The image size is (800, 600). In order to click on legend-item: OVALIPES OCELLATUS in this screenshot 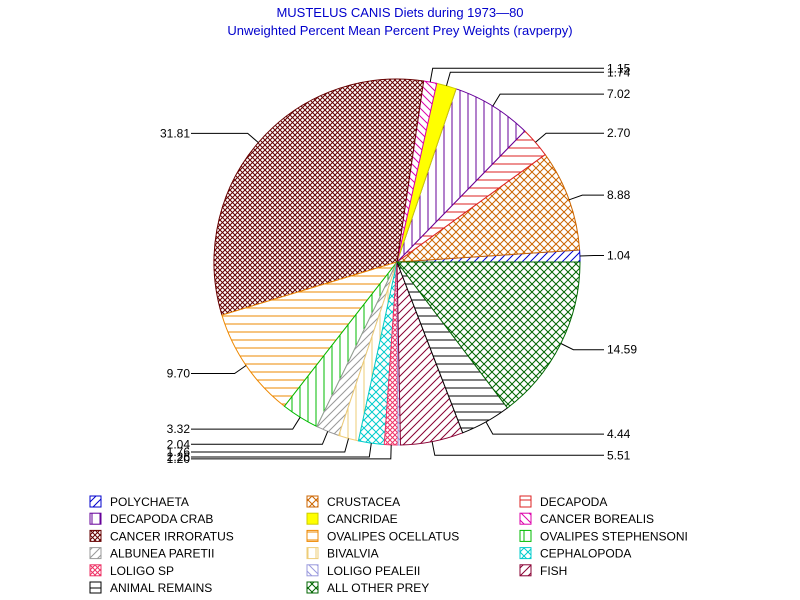, I will do `click(382, 536)`.